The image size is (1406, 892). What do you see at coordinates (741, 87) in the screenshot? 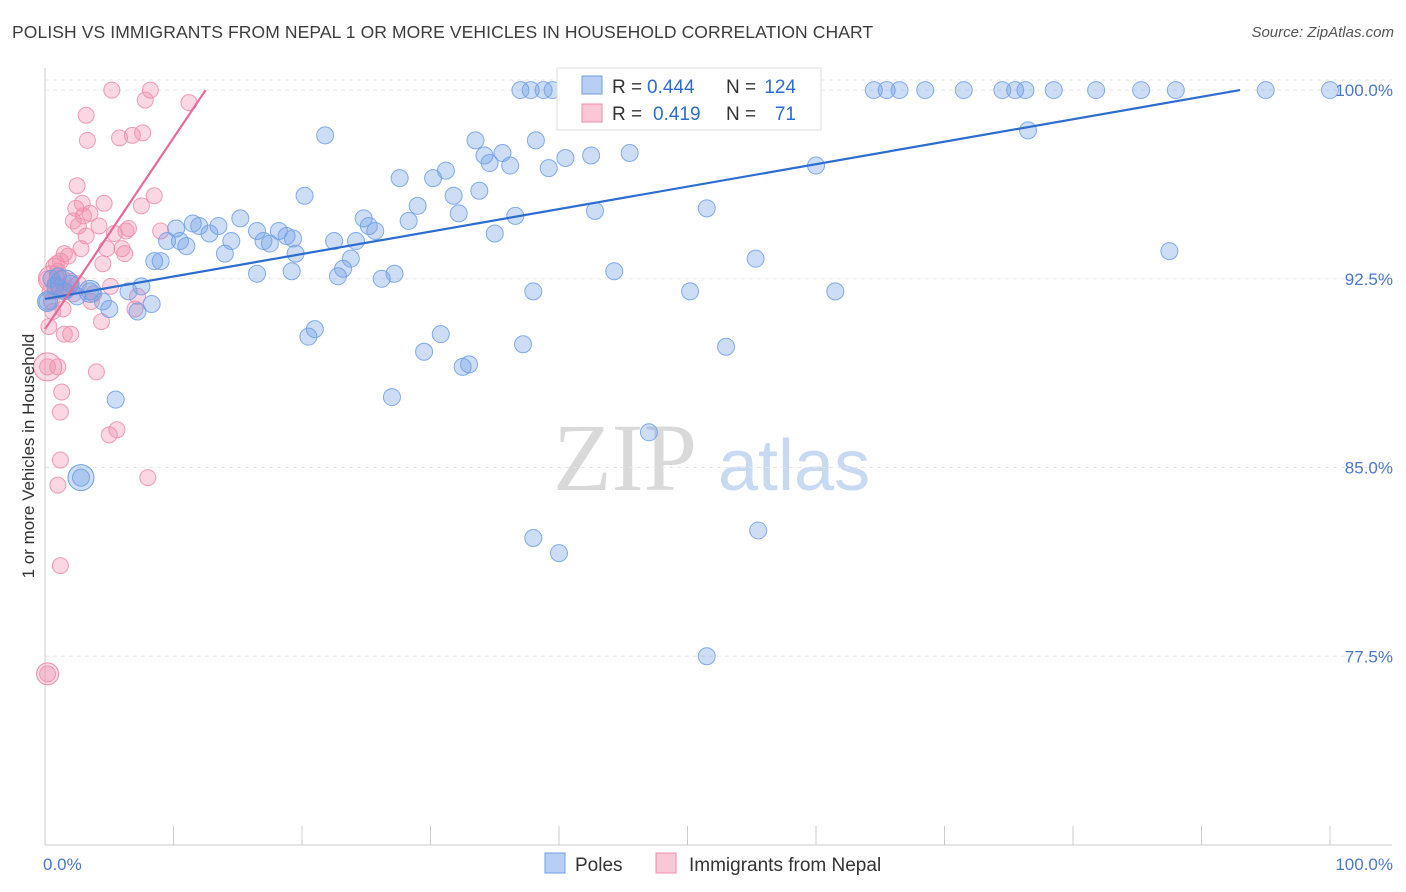
I see `poles-n-label: N =` at bounding box center [741, 87].